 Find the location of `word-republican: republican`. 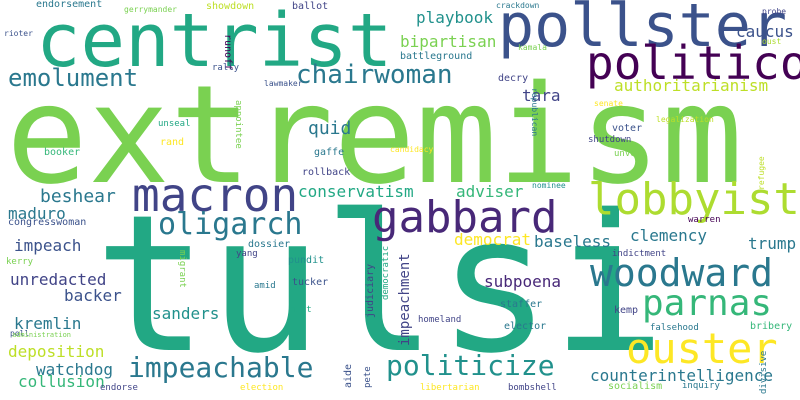

word-republican: republican is located at coordinates (534, 112).